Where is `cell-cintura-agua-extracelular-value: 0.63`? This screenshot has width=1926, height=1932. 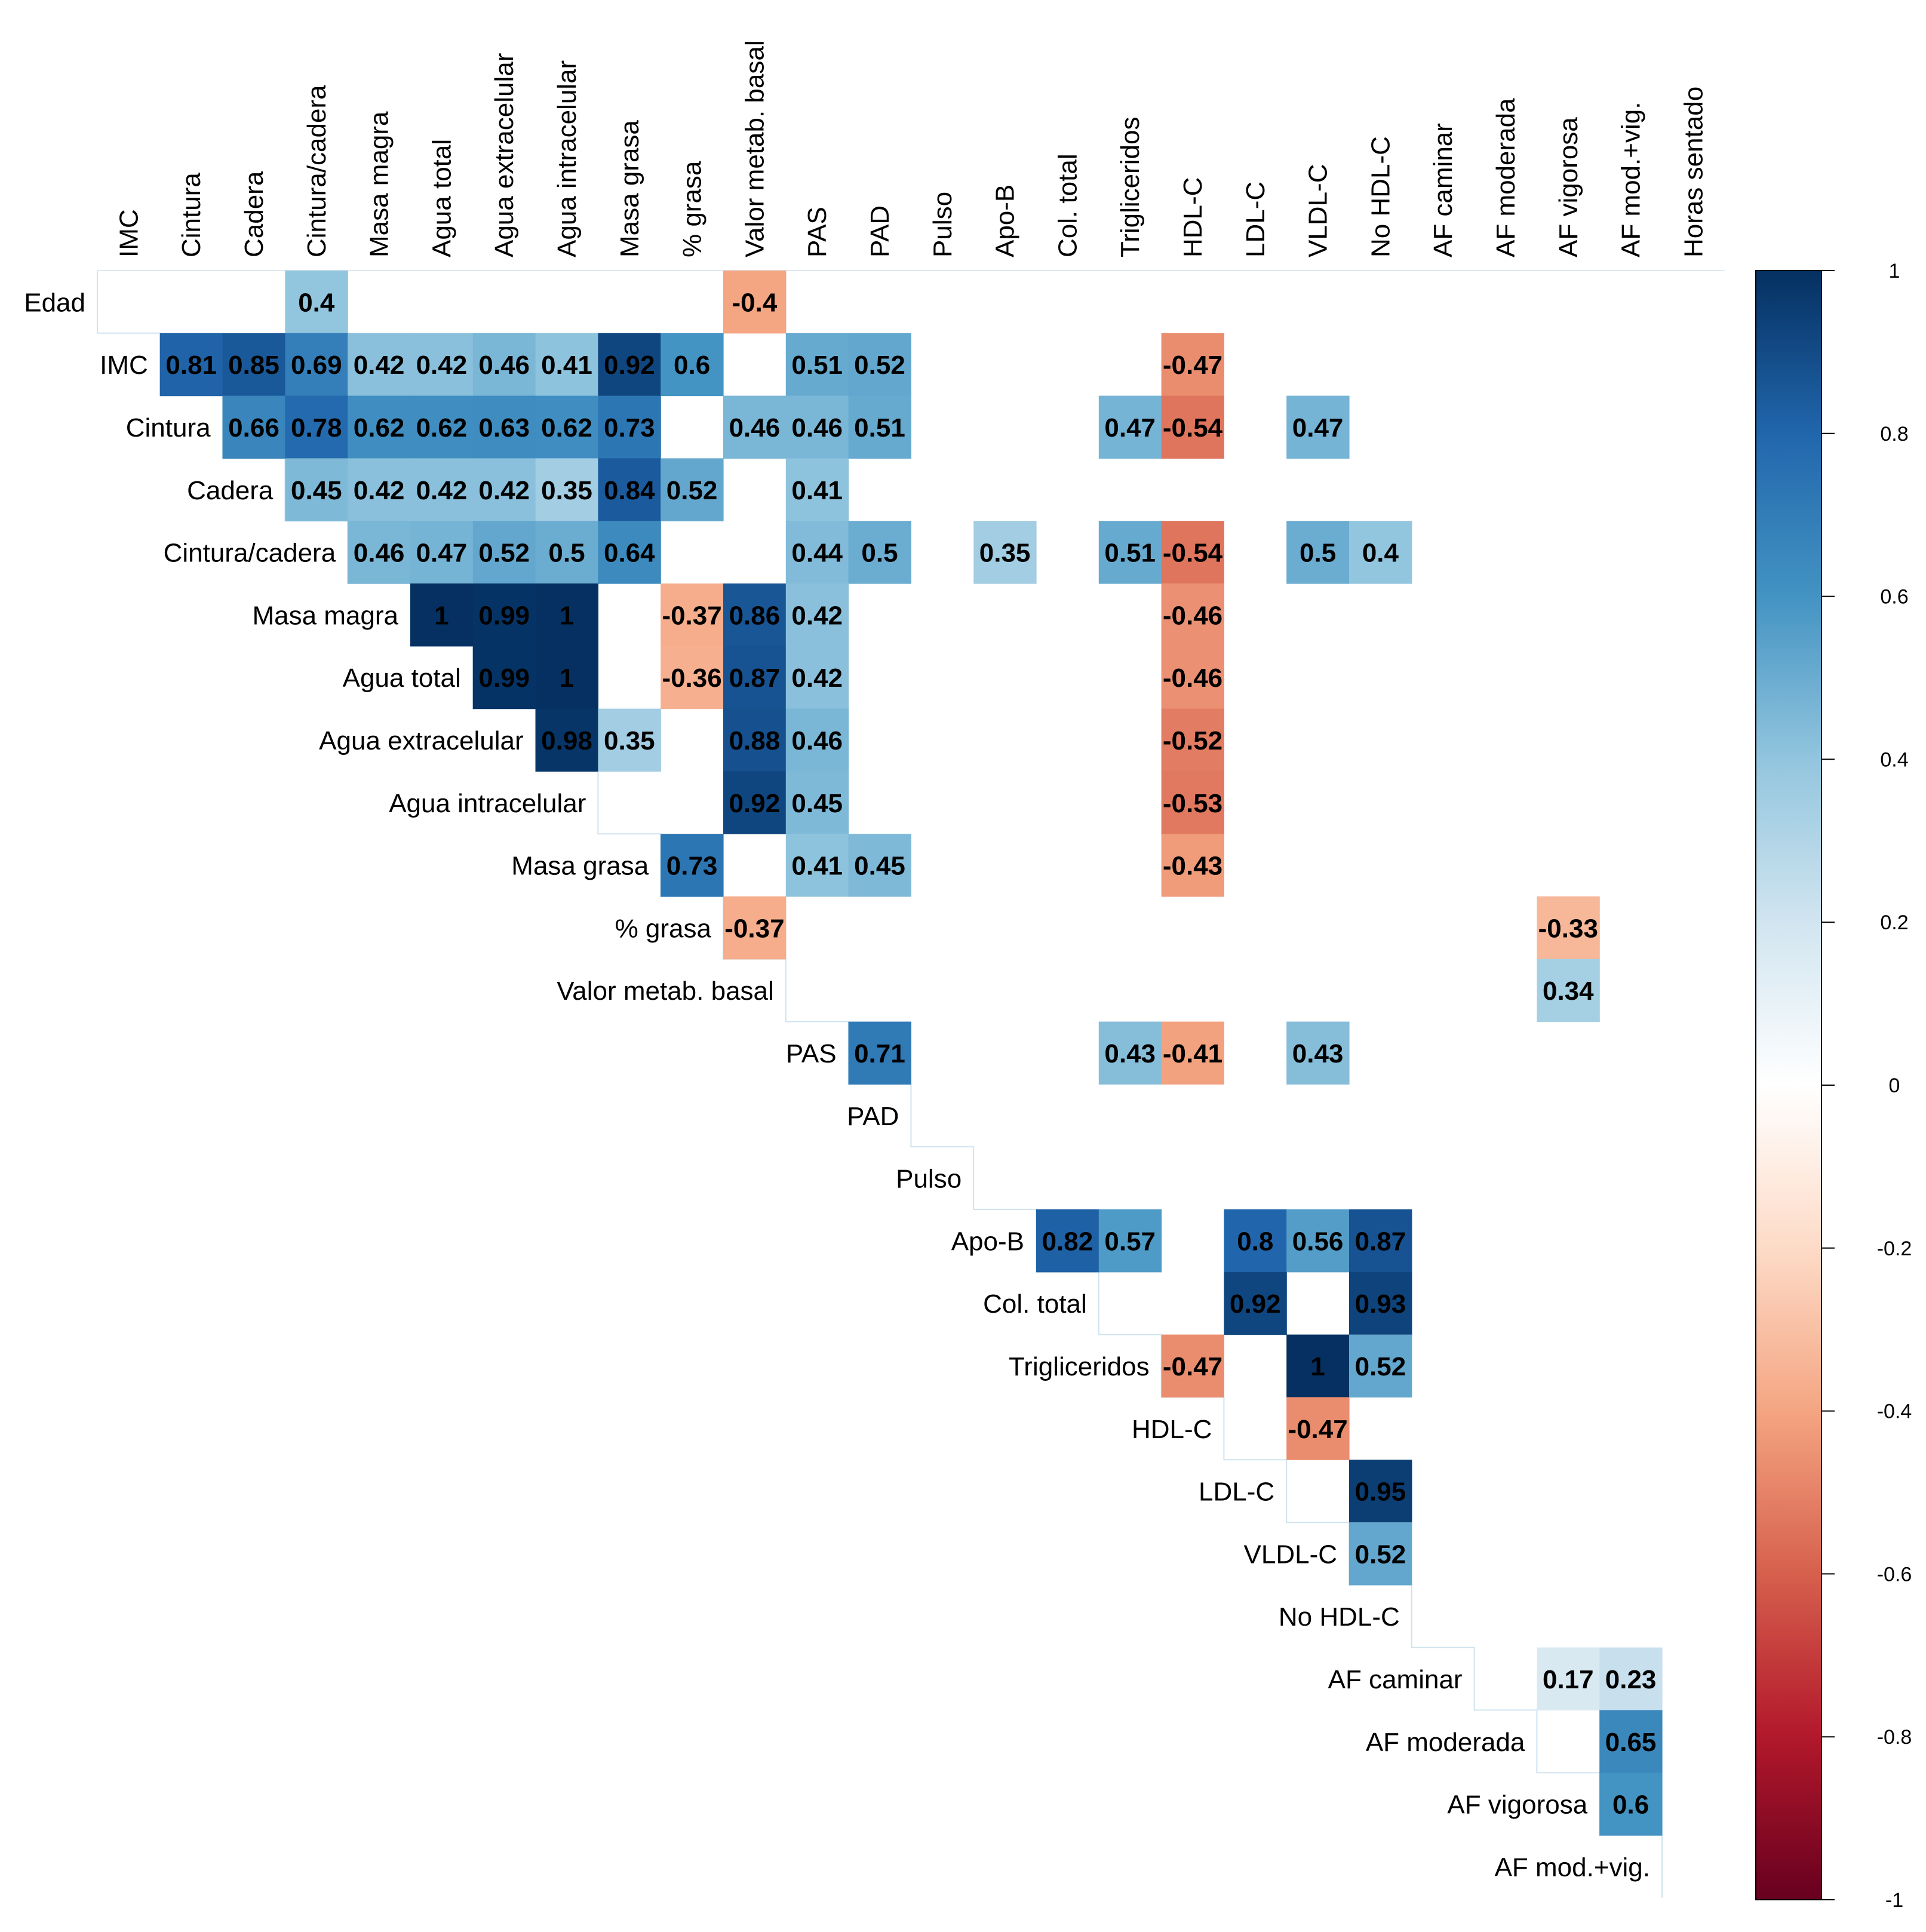 cell-cintura-agua-extracelular-value: 0.63 is located at coordinates (504, 428).